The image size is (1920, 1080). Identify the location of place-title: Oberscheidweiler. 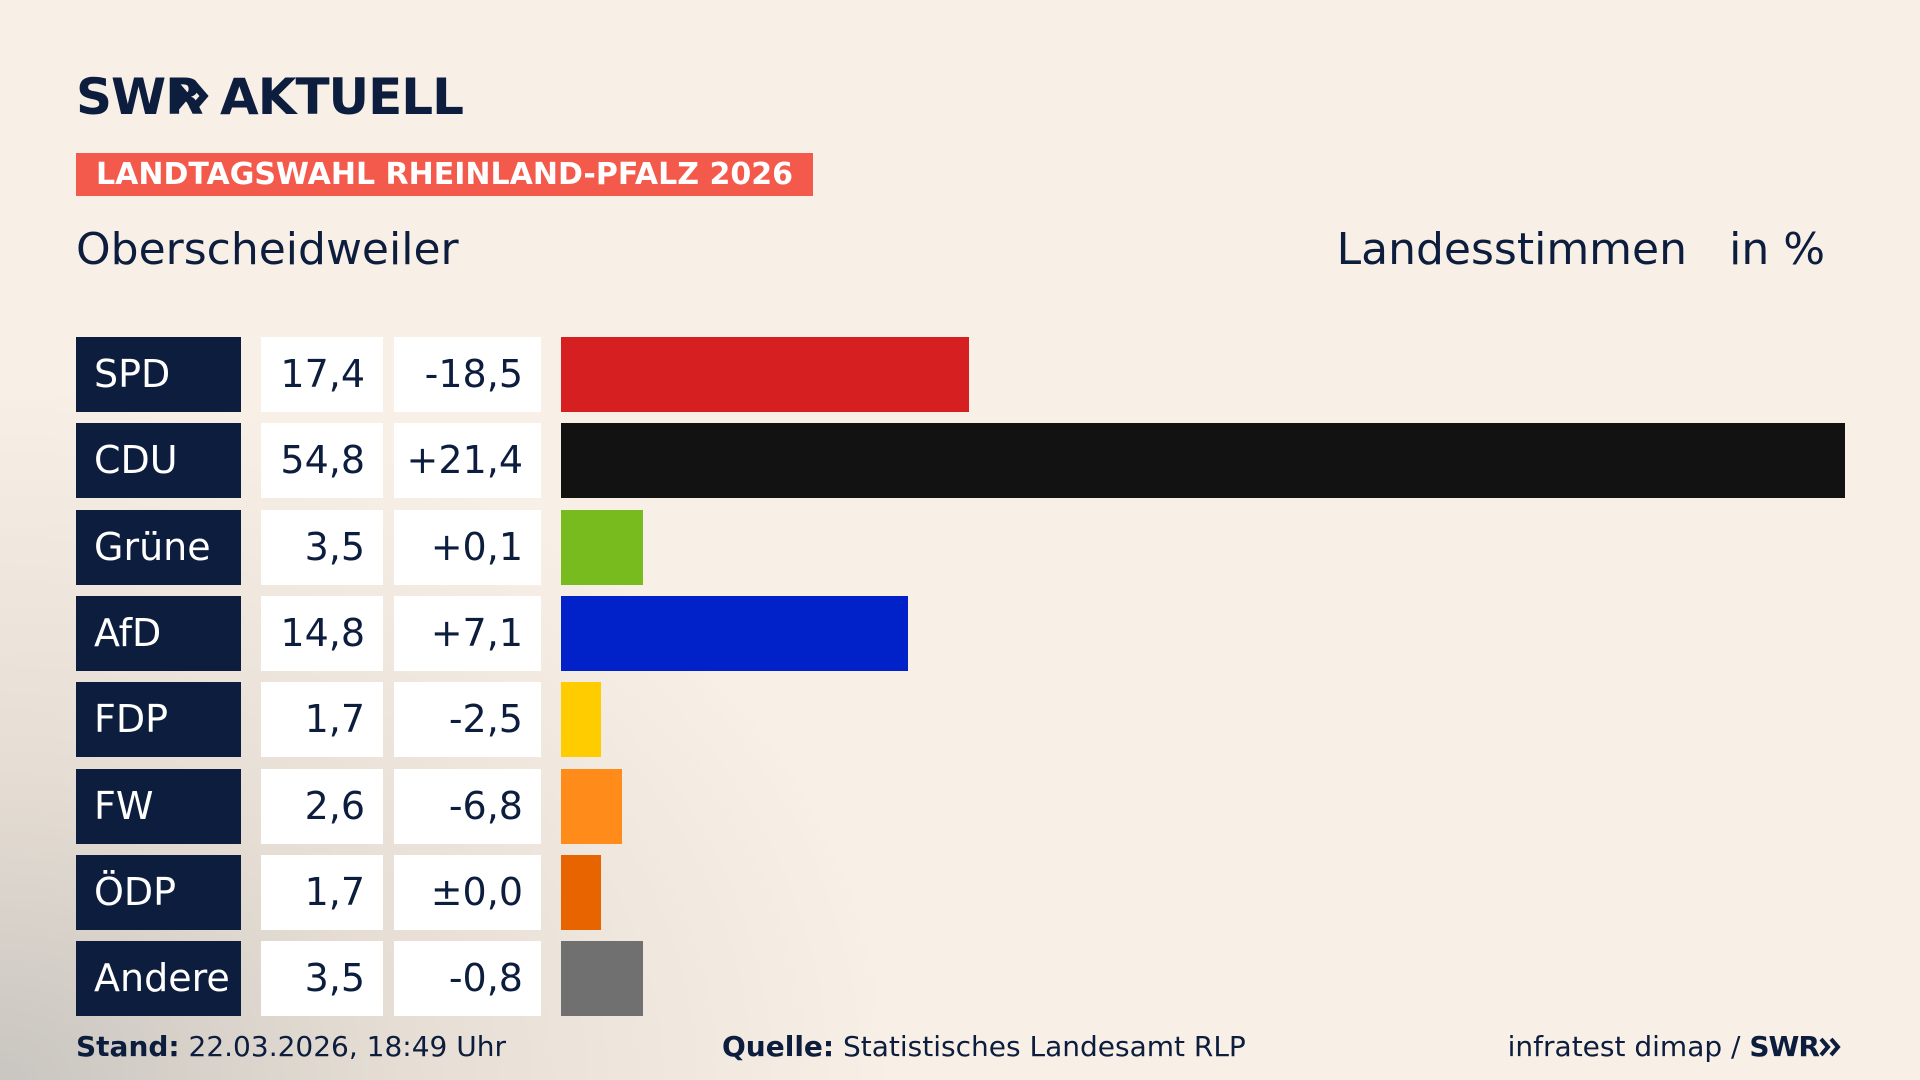
(267, 249).